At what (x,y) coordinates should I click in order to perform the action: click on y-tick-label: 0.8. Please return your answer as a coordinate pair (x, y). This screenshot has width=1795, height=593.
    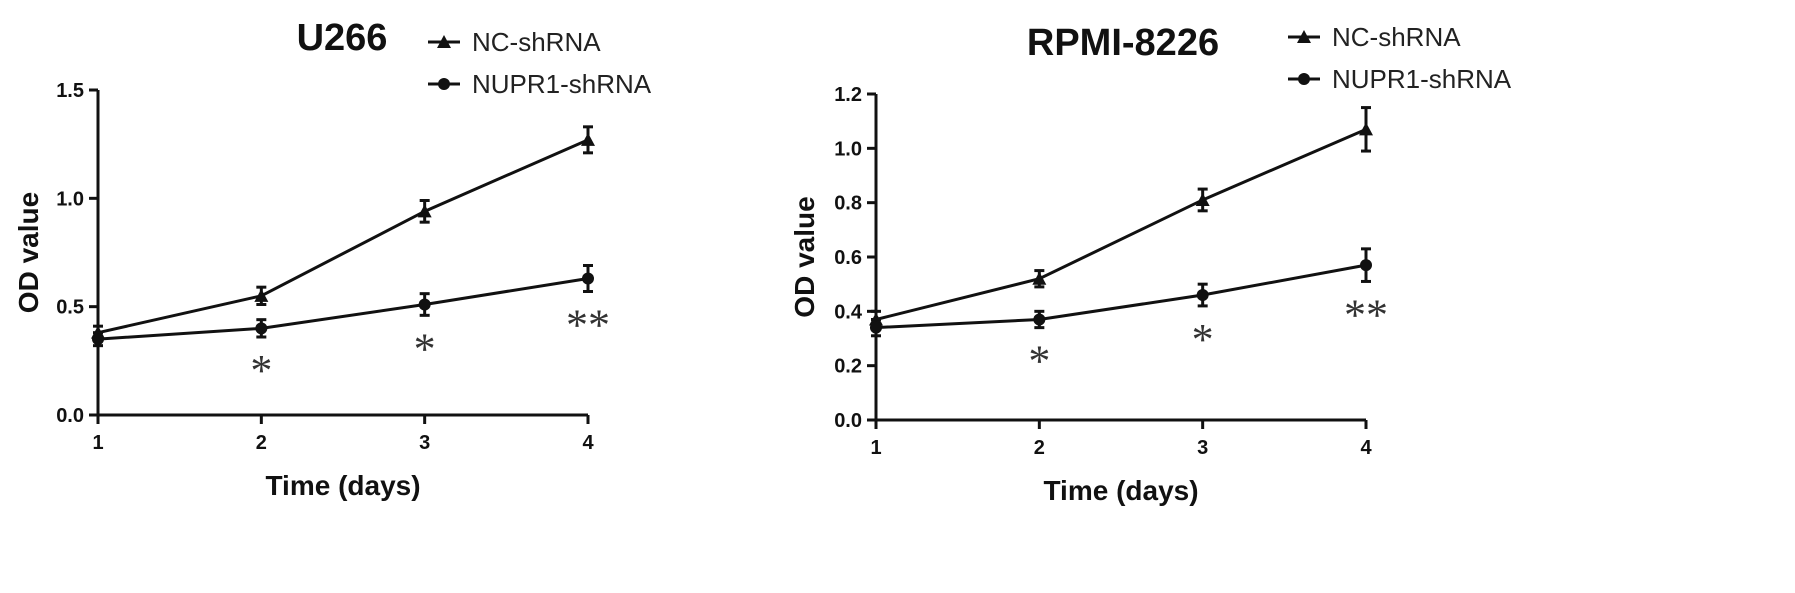
    Looking at the image, I should click on (848, 204).